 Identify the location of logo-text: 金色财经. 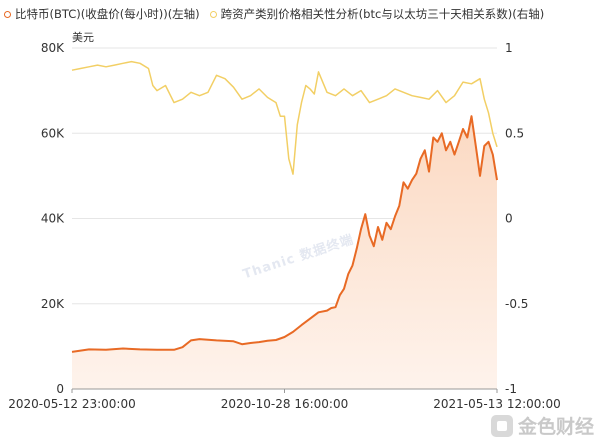
(555, 427).